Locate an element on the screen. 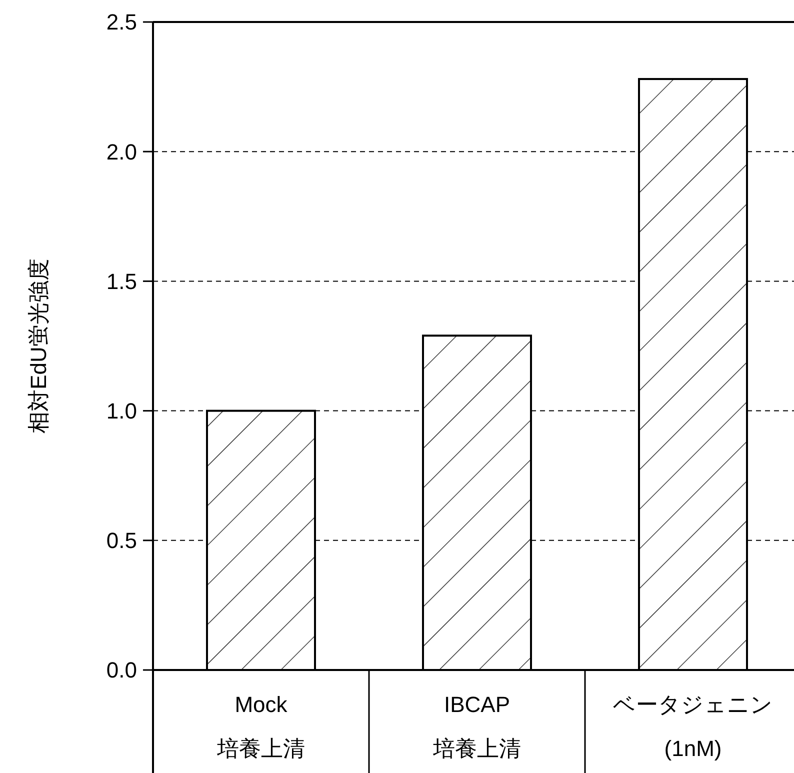 This screenshot has width=794, height=773. y-tick-label: 2.0 is located at coordinates (121, 151).